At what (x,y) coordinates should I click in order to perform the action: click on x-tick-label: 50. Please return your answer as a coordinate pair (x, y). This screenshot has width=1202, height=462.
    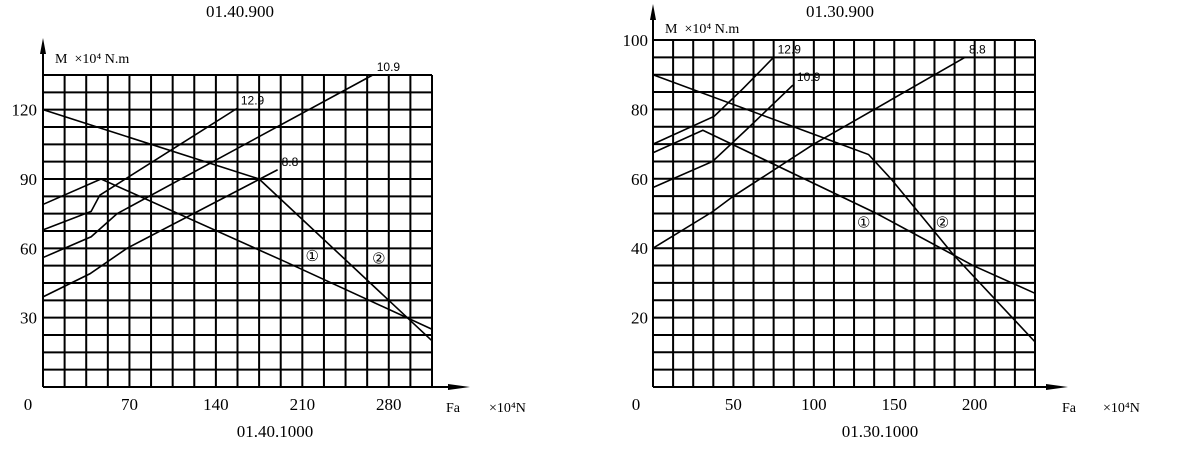
    Looking at the image, I should click on (733, 404).